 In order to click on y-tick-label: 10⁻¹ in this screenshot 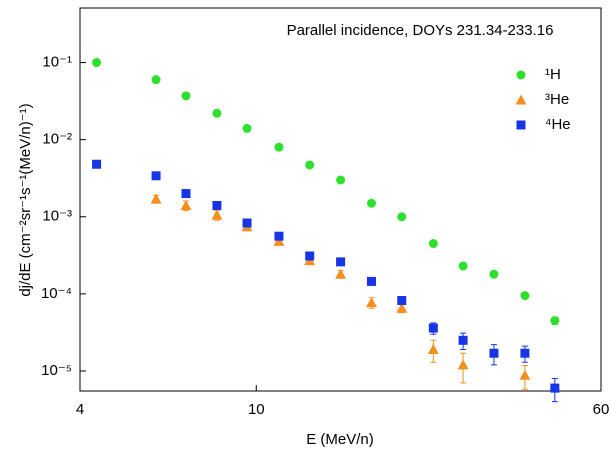, I will do `click(57, 62)`.